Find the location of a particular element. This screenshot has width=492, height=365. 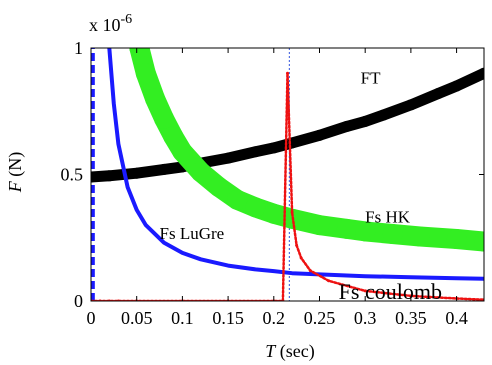

x-tick-label: 0.25 is located at coordinates (320, 318).